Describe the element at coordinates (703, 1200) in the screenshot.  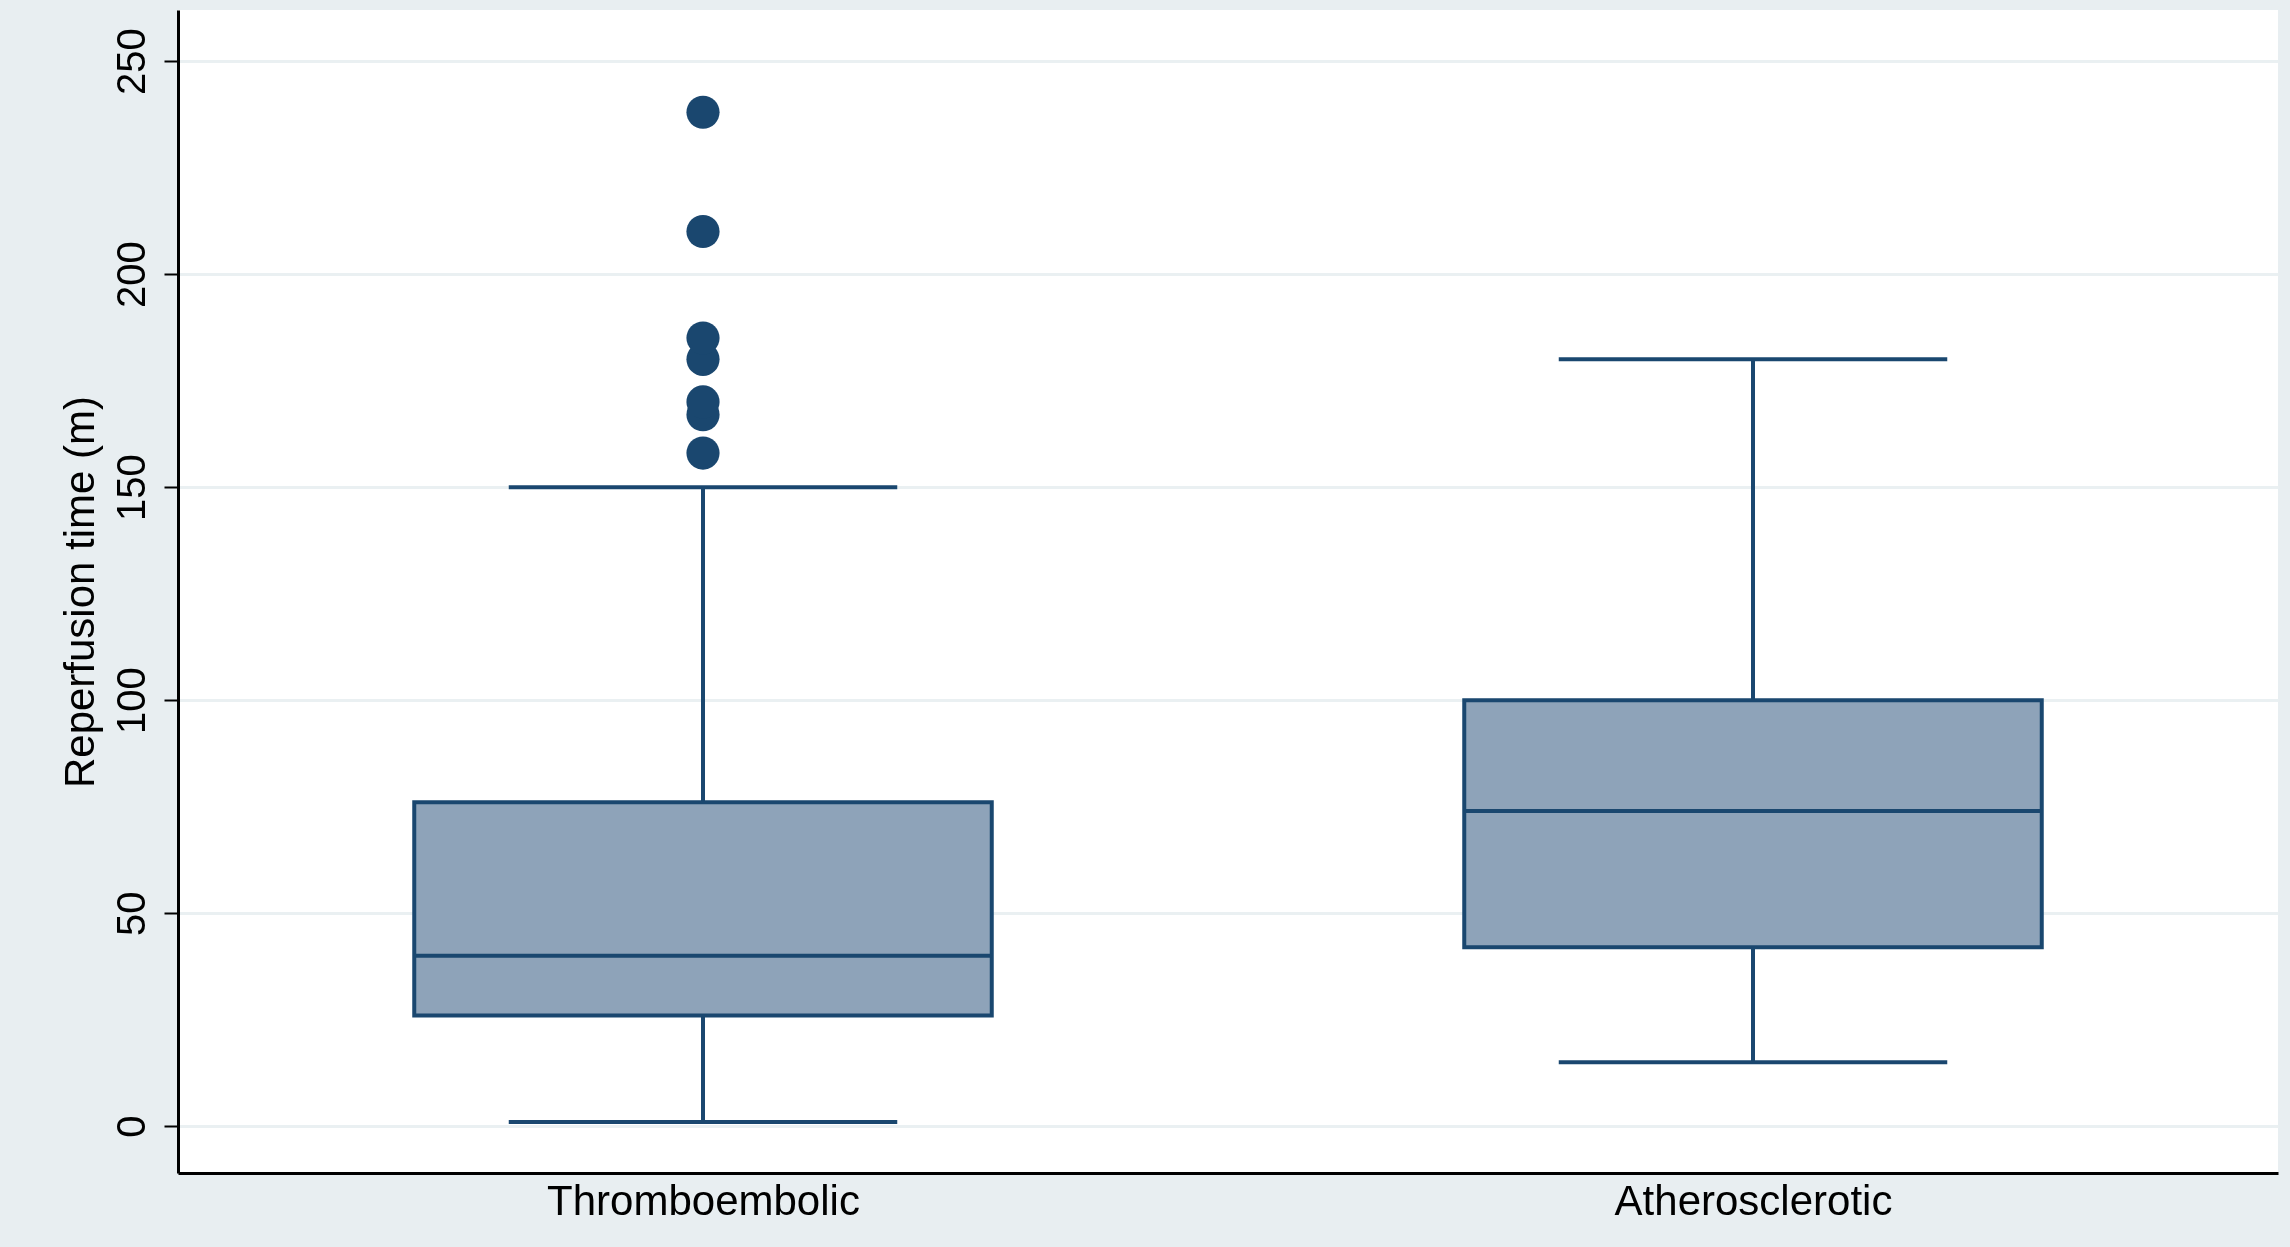
I see `x-tick-label: Thromboembolic` at that location.